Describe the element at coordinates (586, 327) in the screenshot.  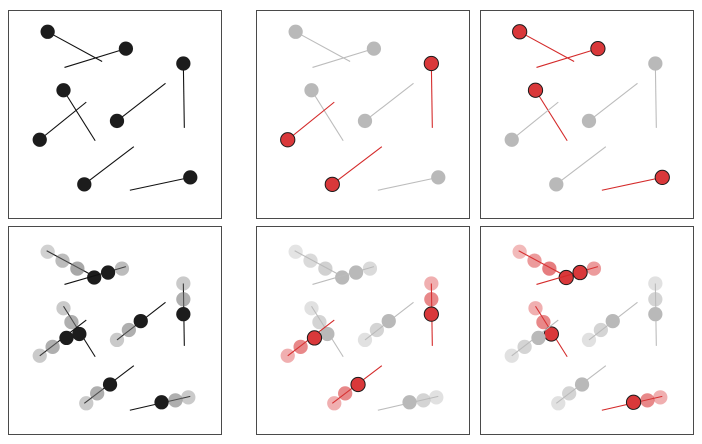
I see `panel-6-drawing` at that location.